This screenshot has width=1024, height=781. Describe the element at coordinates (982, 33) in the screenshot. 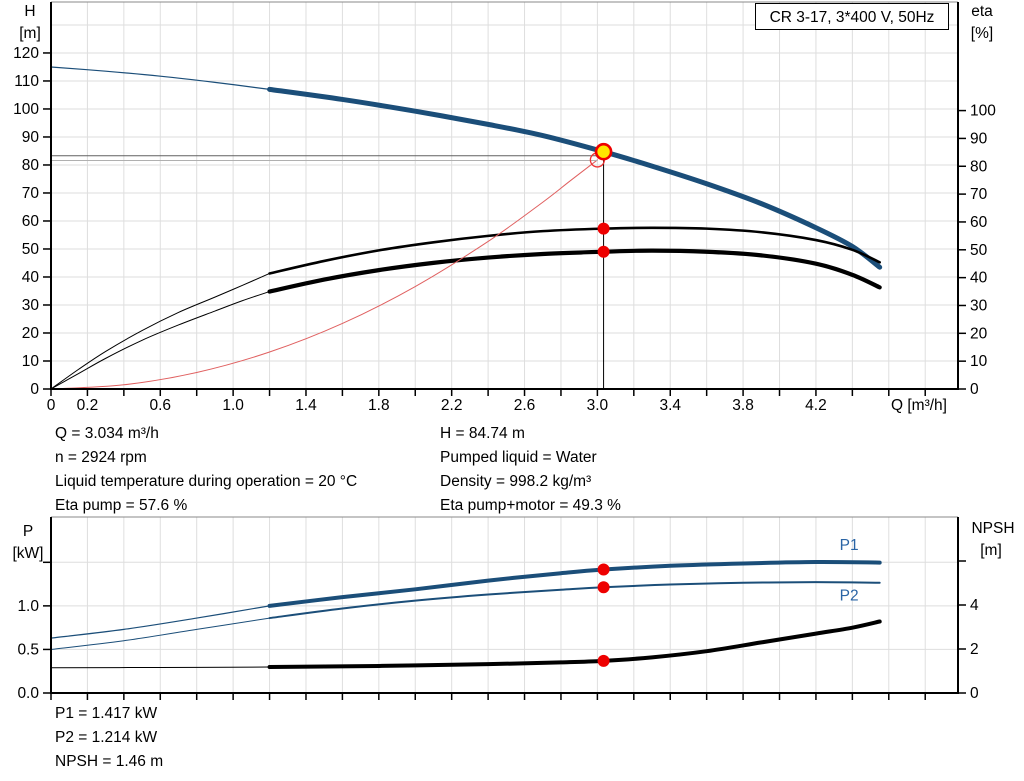

I see `right-axis-title: [%]` at that location.